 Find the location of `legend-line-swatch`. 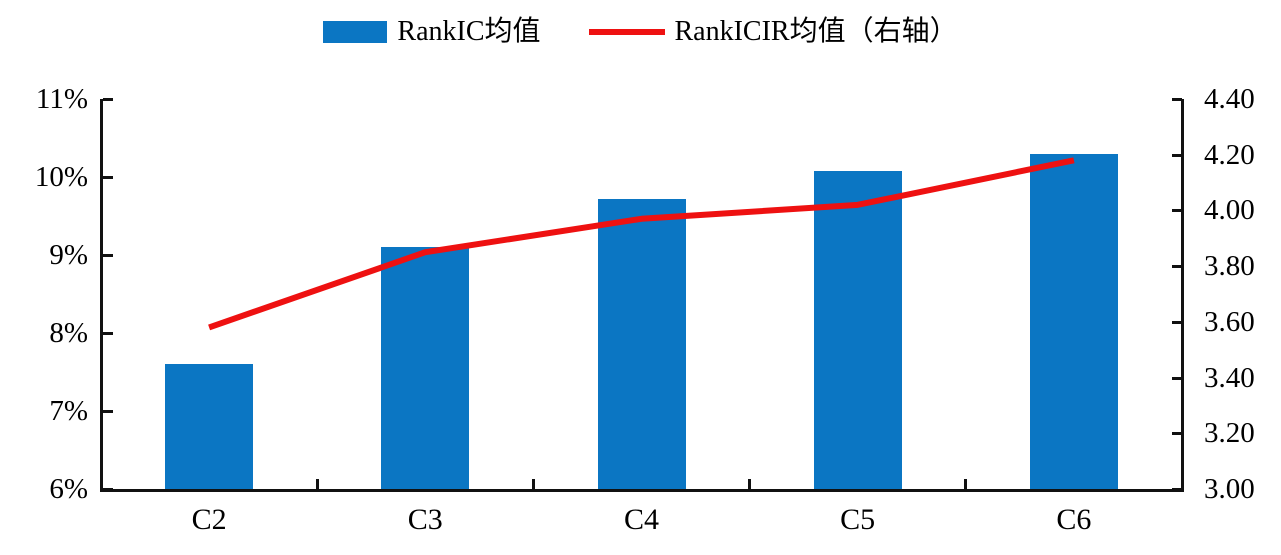

legend-line-swatch is located at coordinates (626, 32).